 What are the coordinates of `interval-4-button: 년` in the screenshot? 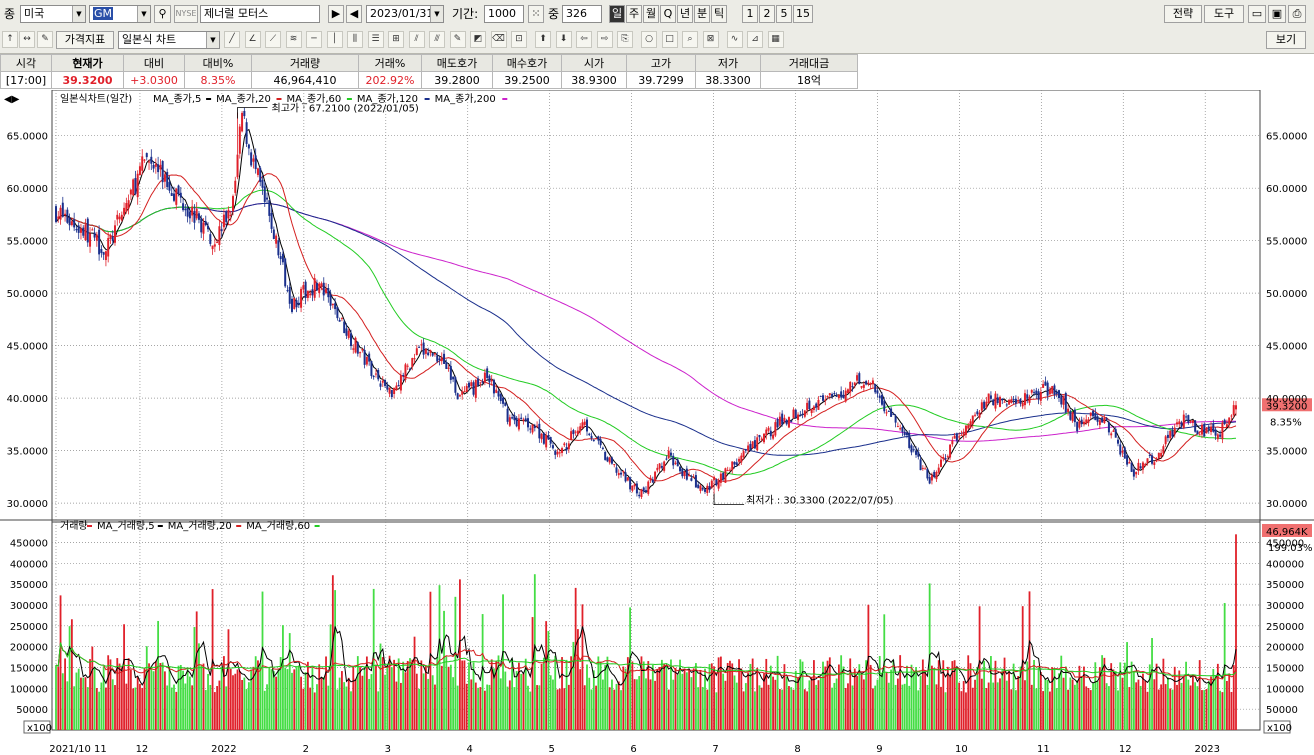 It's located at (685, 14).